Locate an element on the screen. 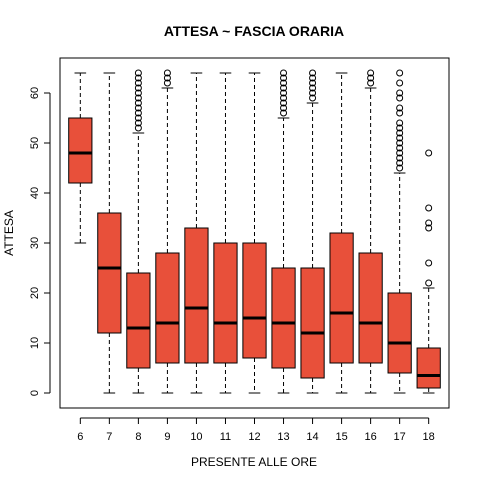 The height and width of the screenshot is (480, 480). x-tick-label: 8 is located at coordinates (138, 437).